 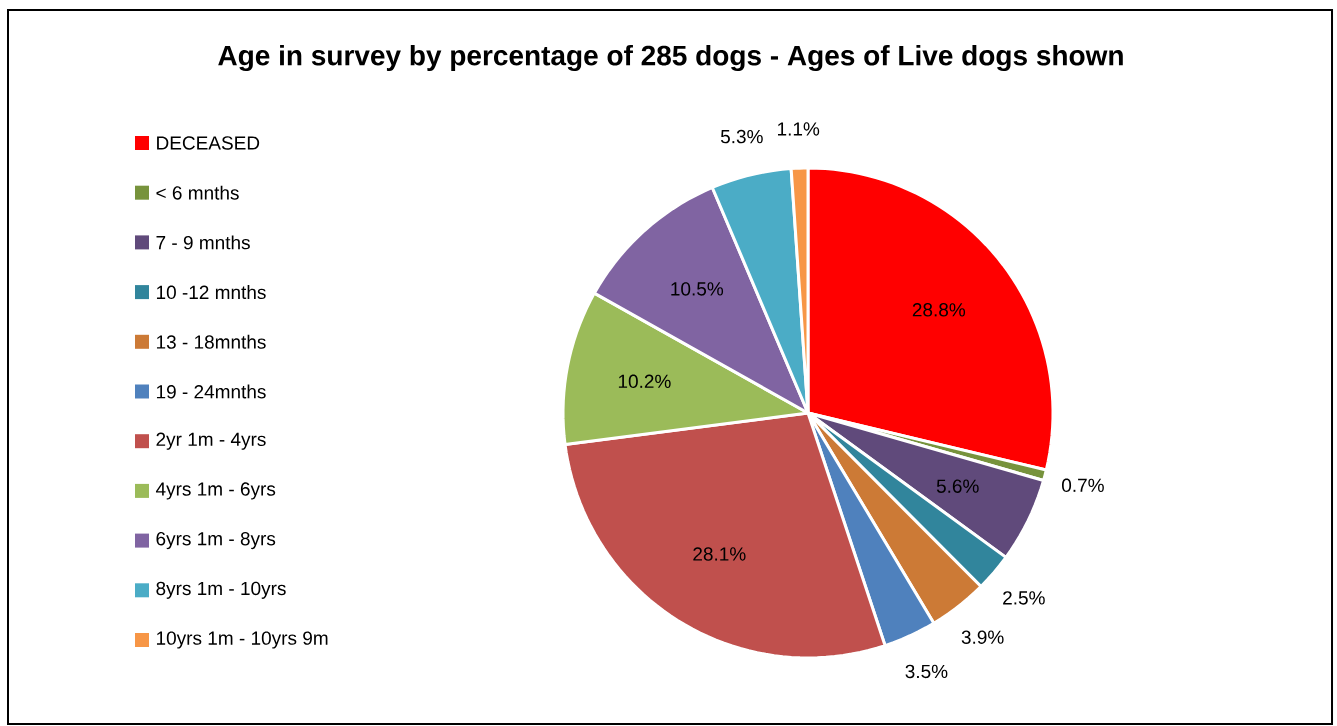 What do you see at coordinates (203, 242) in the screenshot?
I see `legend-label: 7 - 9 mnths` at bounding box center [203, 242].